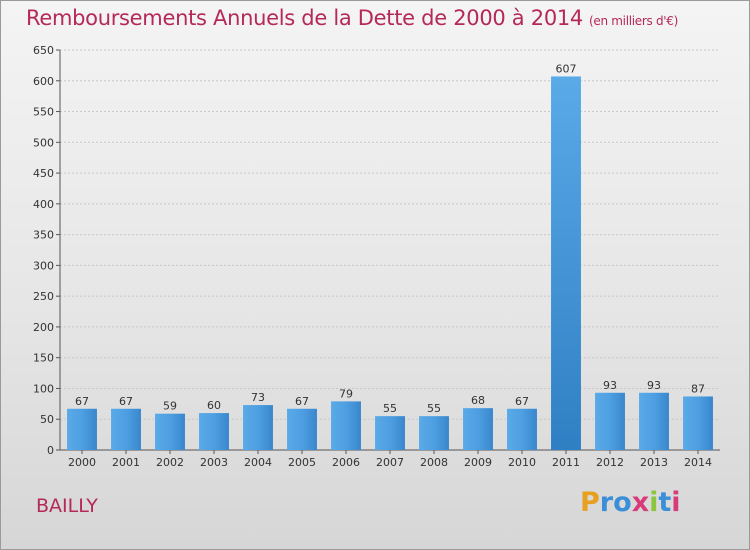  I want to click on x-tick-label: 2011, so click(566, 462).